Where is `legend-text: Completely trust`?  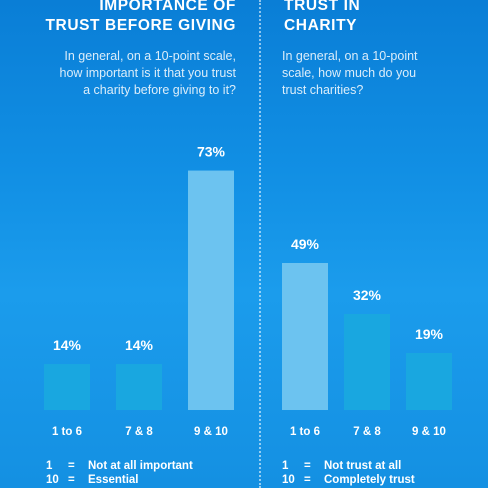
legend-text: Completely trust is located at coordinates (369, 480).